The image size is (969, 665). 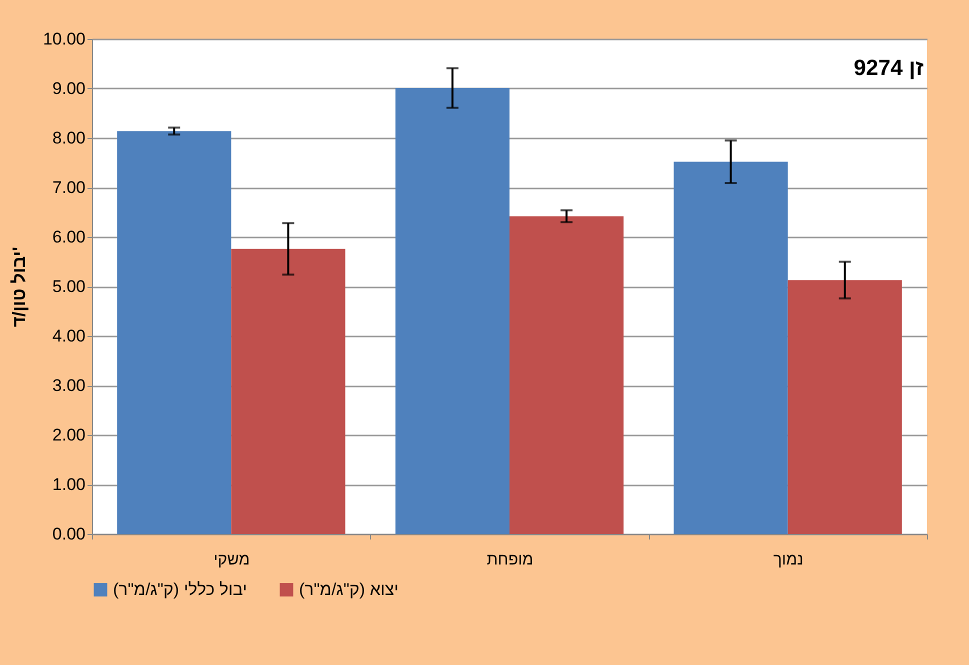 What do you see at coordinates (64, 39) in the screenshot?
I see `y-tick-label: 10.00` at bounding box center [64, 39].